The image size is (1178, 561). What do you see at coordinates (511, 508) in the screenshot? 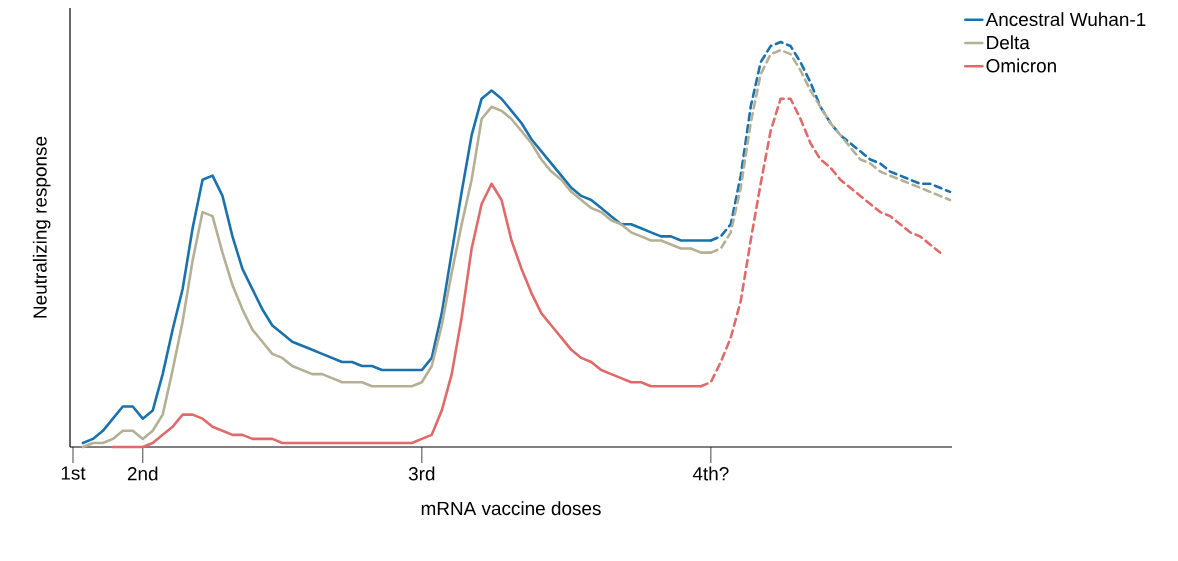
I see `x-axis-title: mRNA vaccine doses` at bounding box center [511, 508].